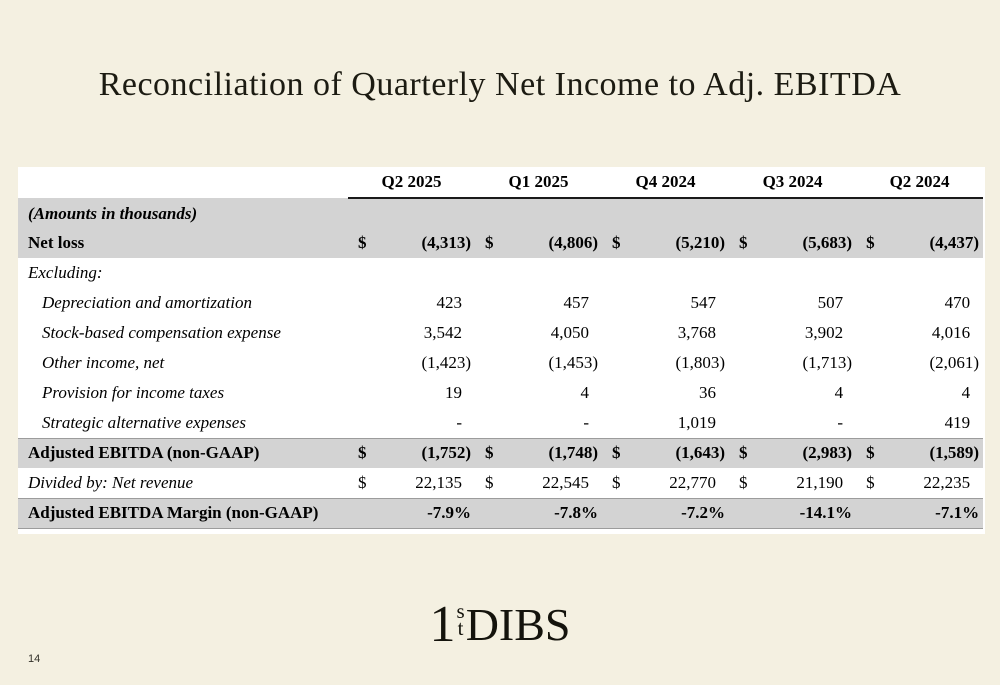  What do you see at coordinates (460, 611) in the screenshot?
I see `logo-st-top: s` at bounding box center [460, 611].